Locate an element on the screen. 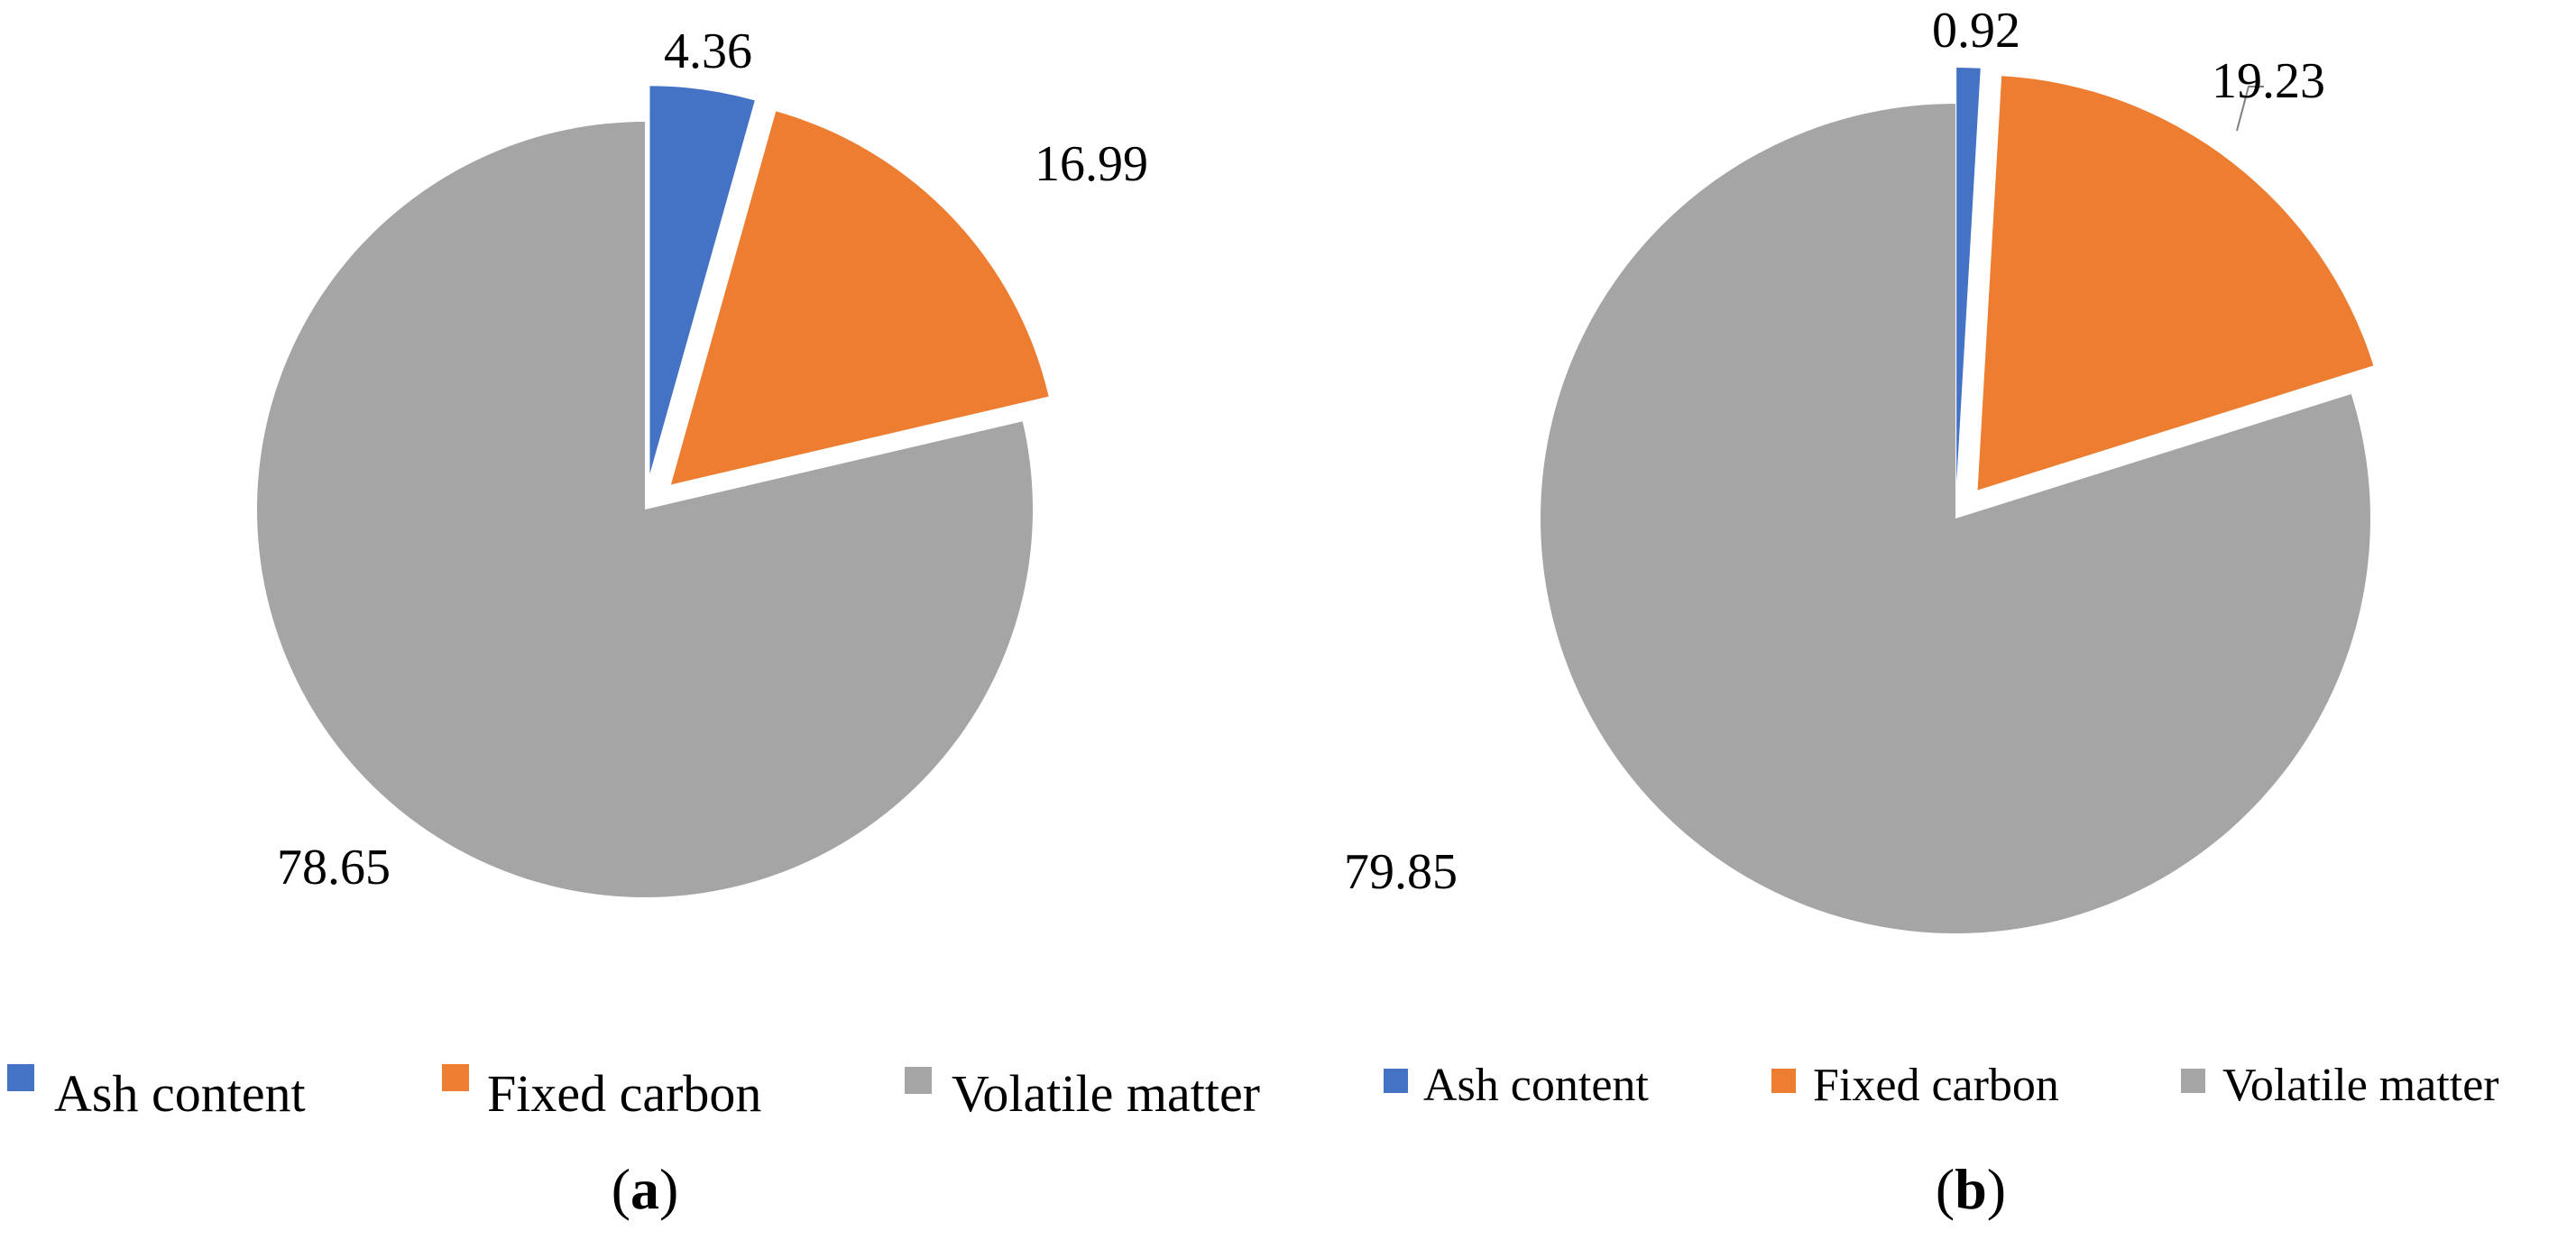  data-label-ash-content: 0.92 is located at coordinates (1976, 31).